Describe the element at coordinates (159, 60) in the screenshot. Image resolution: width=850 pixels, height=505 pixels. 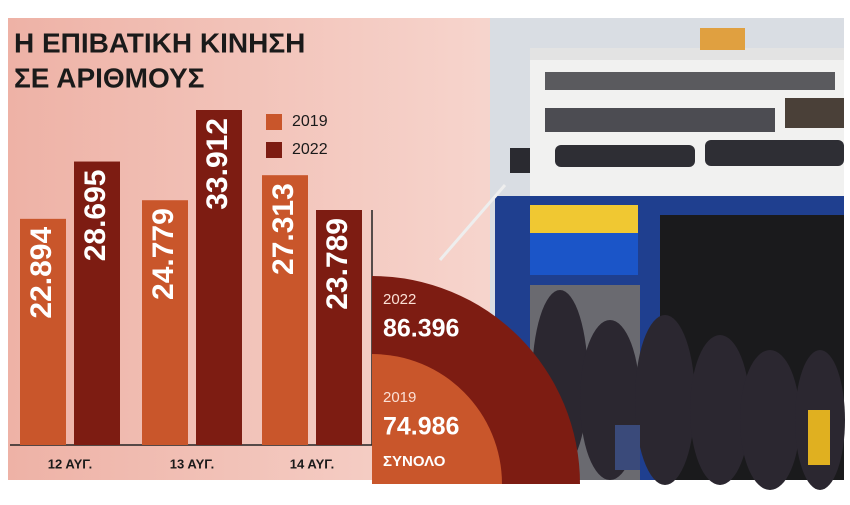
I see `title: Η ΕΠΙΒΑΤΙΚΗ ΚΙΝΗΣΗ ΣΕ ΑΡΙΘΜΟΥΣ` at that location.